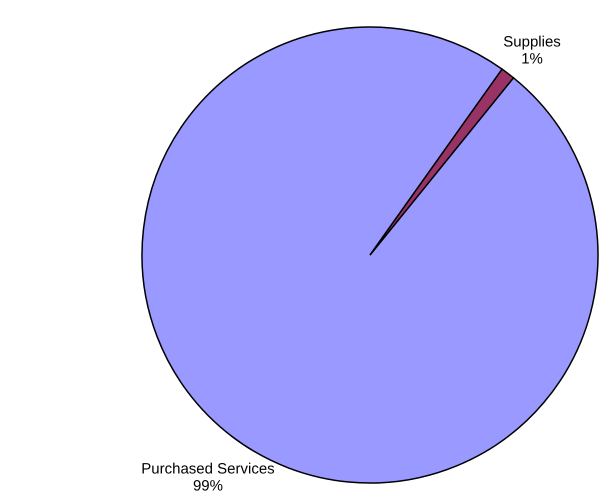 Image resolution: width=610 pixels, height=501 pixels. What do you see at coordinates (207, 485) in the screenshot?
I see `data-label: 99%` at bounding box center [207, 485].